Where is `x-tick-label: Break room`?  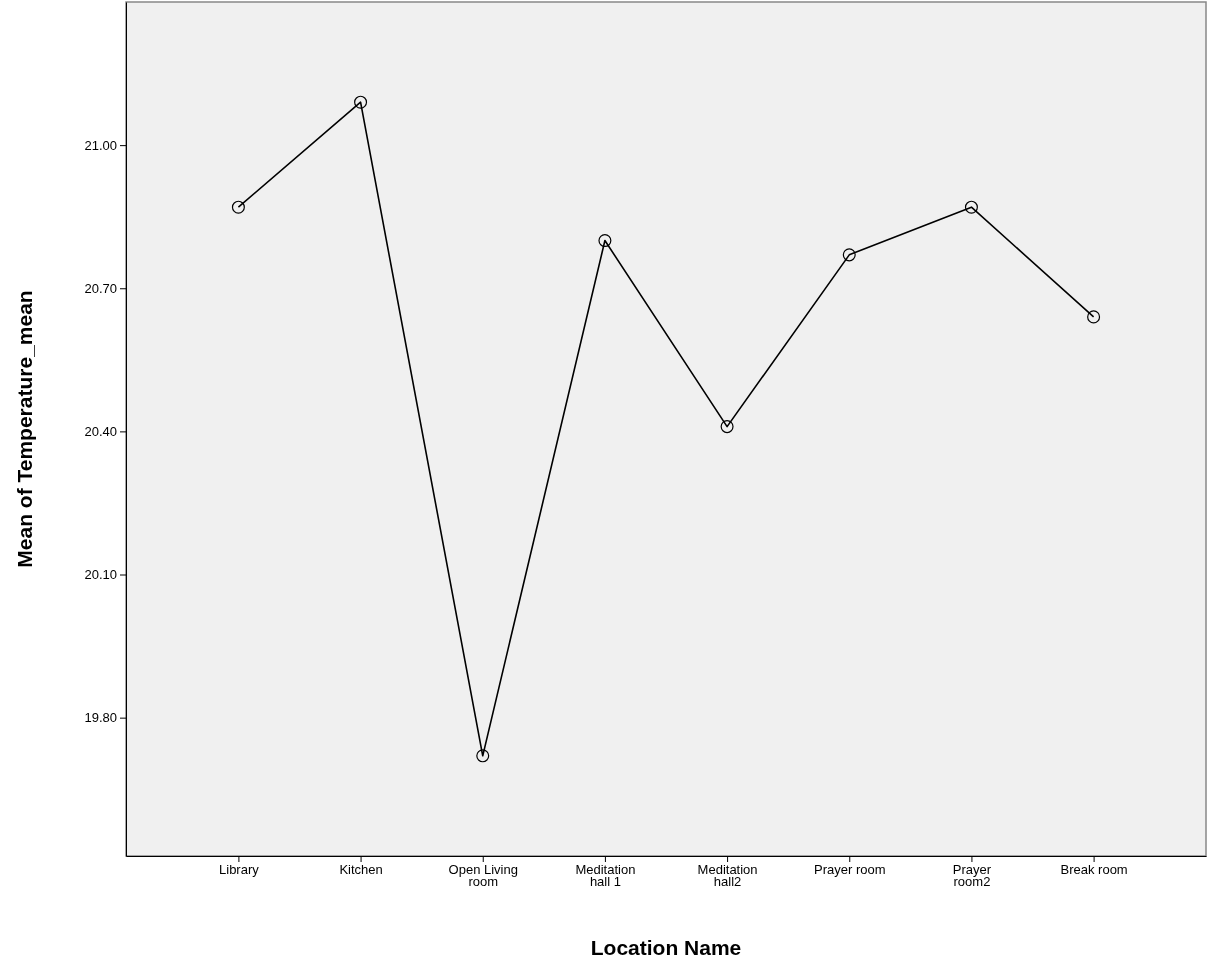 x-tick-label: Break room is located at coordinates (1094, 870).